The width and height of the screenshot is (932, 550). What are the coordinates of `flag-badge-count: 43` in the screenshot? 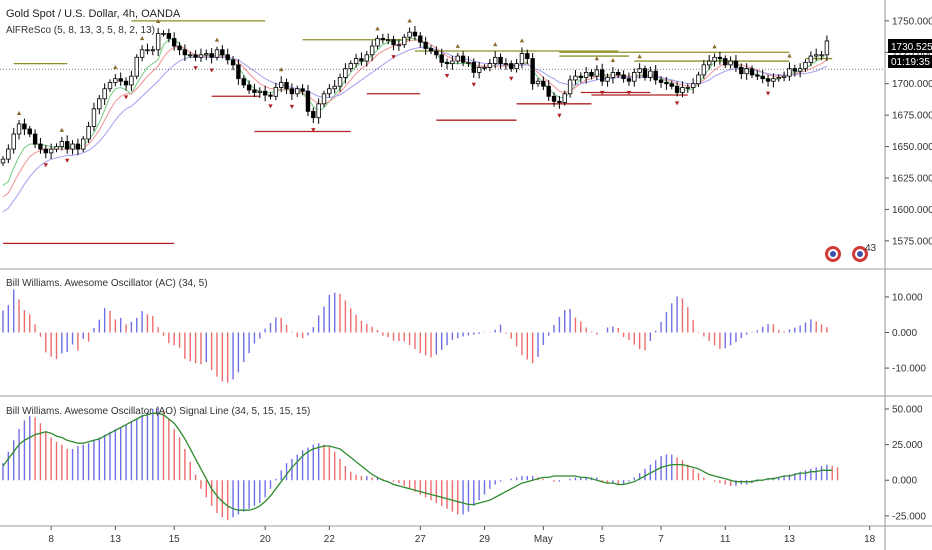 It's located at (871, 248).